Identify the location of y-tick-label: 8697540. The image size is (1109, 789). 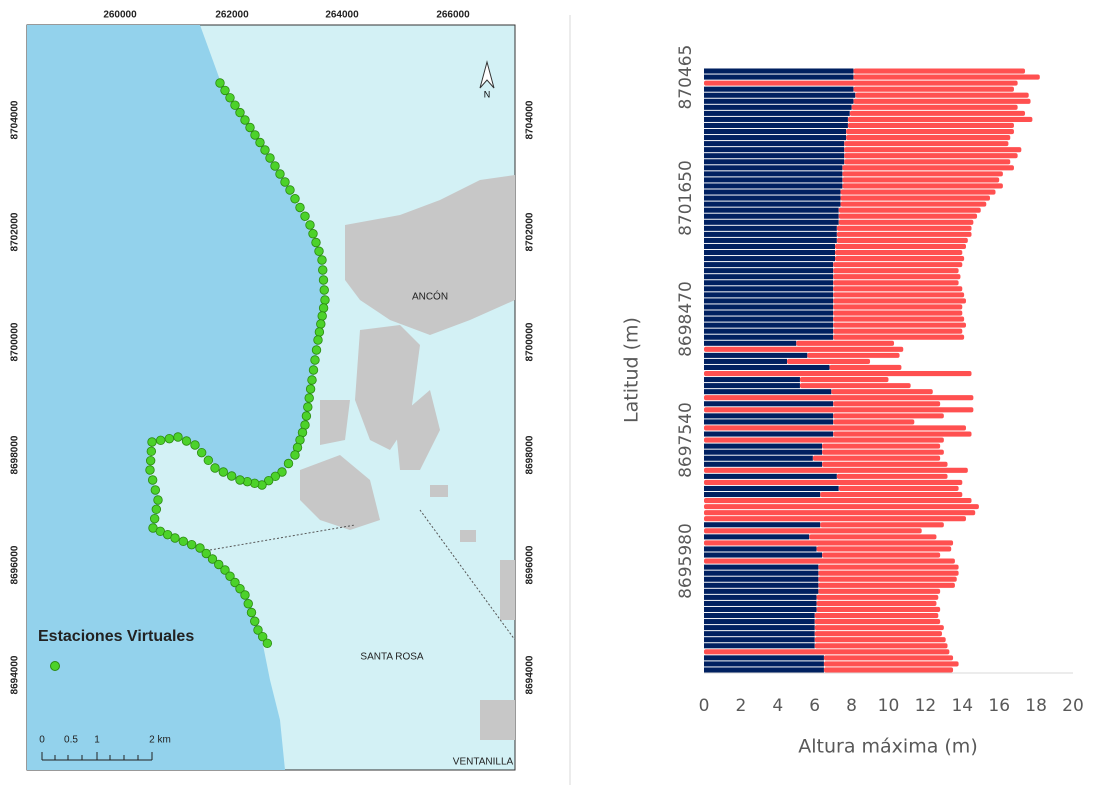
(686, 440).